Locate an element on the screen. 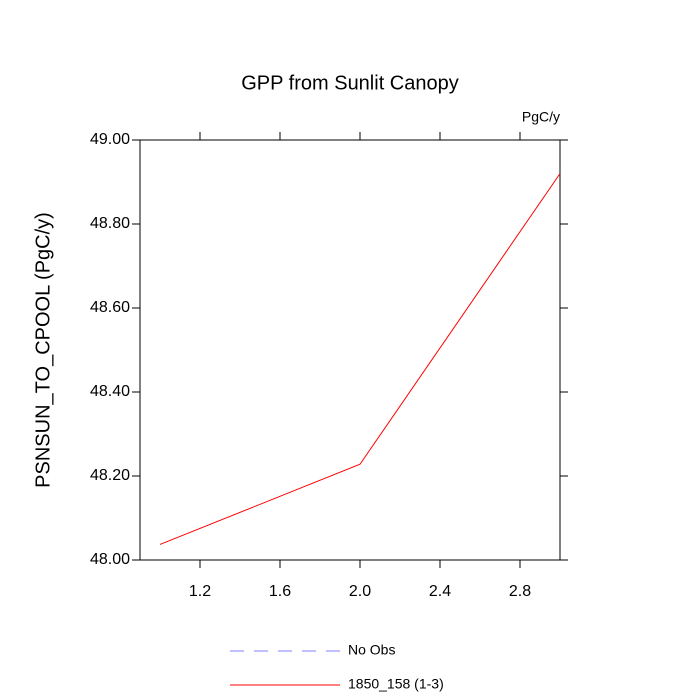 This screenshot has width=700, height=700. y-tick-label: 49.00 is located at coordinates (110, 139).